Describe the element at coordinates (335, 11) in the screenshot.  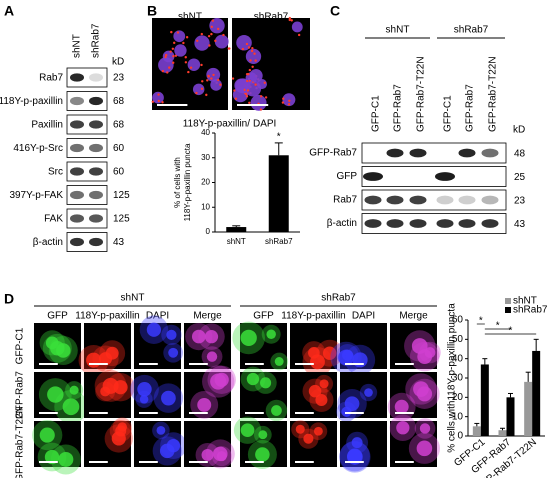
I see `panel-label: C` at that location.